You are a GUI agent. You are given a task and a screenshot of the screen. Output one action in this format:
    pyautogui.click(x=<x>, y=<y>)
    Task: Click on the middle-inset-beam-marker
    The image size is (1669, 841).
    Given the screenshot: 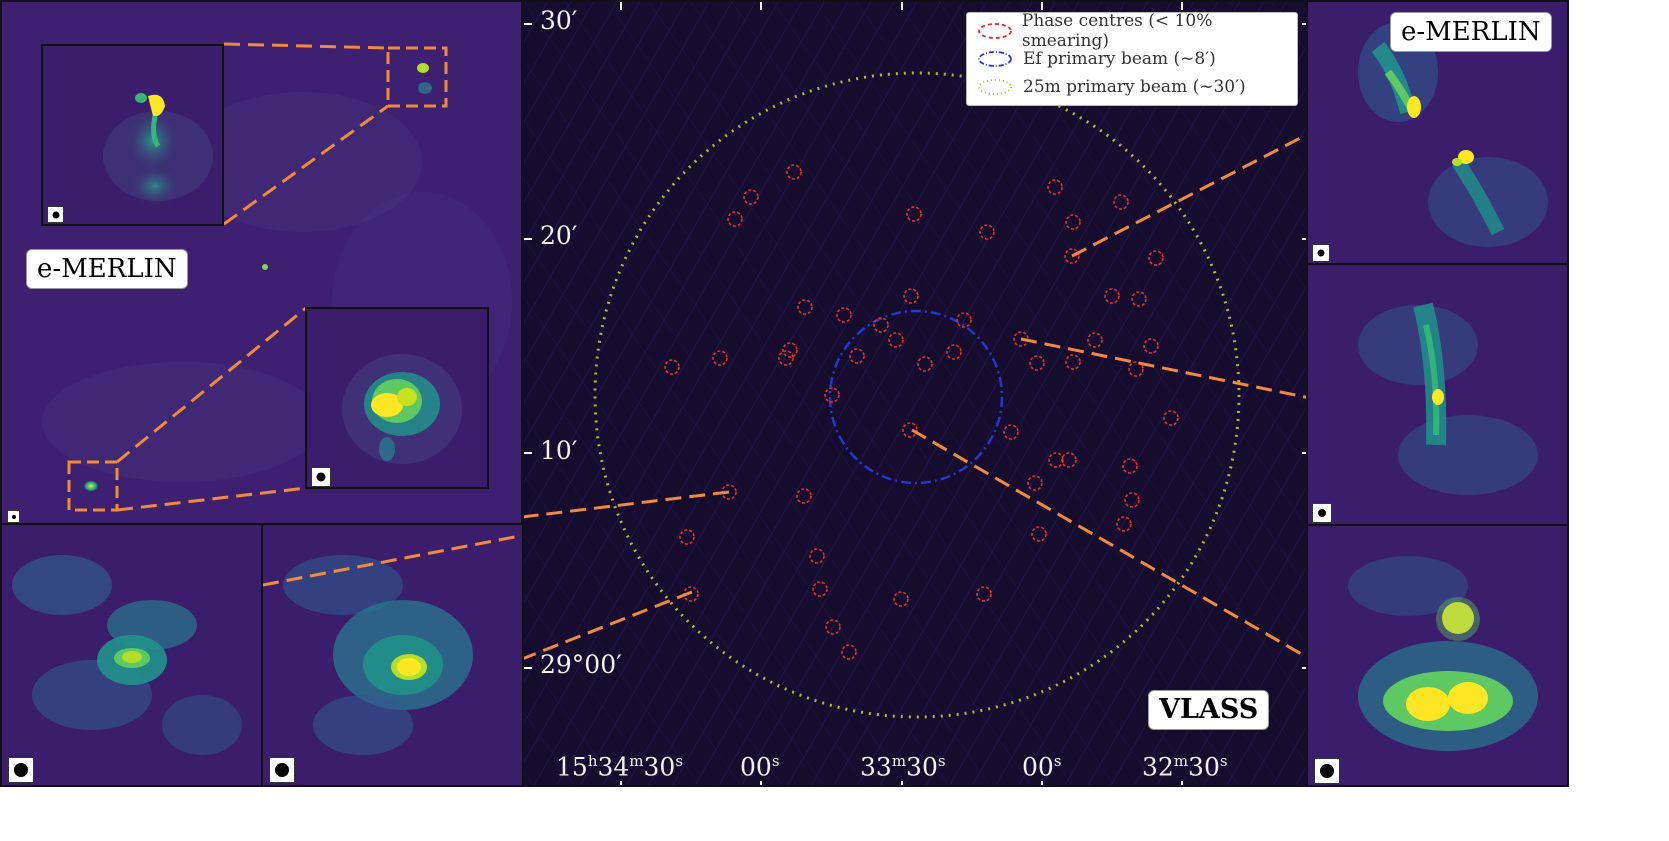 What is the action you would take?
    pyautogui.click(x=321, y=477)
    